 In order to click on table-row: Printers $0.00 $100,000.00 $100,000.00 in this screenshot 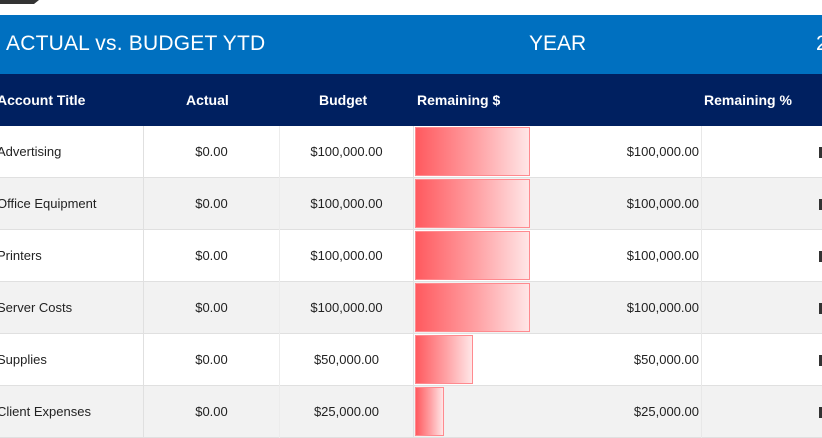, I will do `click(411, 256)`.